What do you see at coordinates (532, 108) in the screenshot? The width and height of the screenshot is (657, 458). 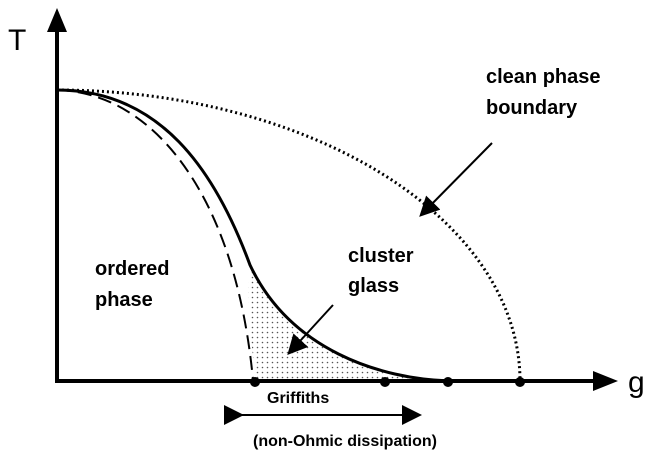 I see `boundary-label: boundary` at bounding box center [532, 108].